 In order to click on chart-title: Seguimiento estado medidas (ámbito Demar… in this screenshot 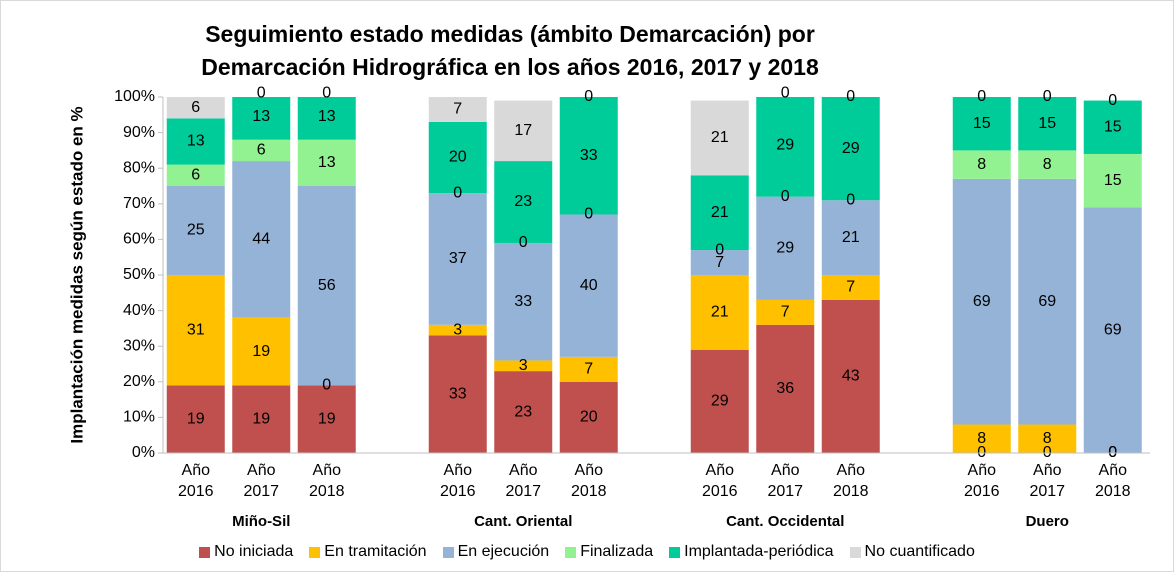, I will do `click(510, 50)`.